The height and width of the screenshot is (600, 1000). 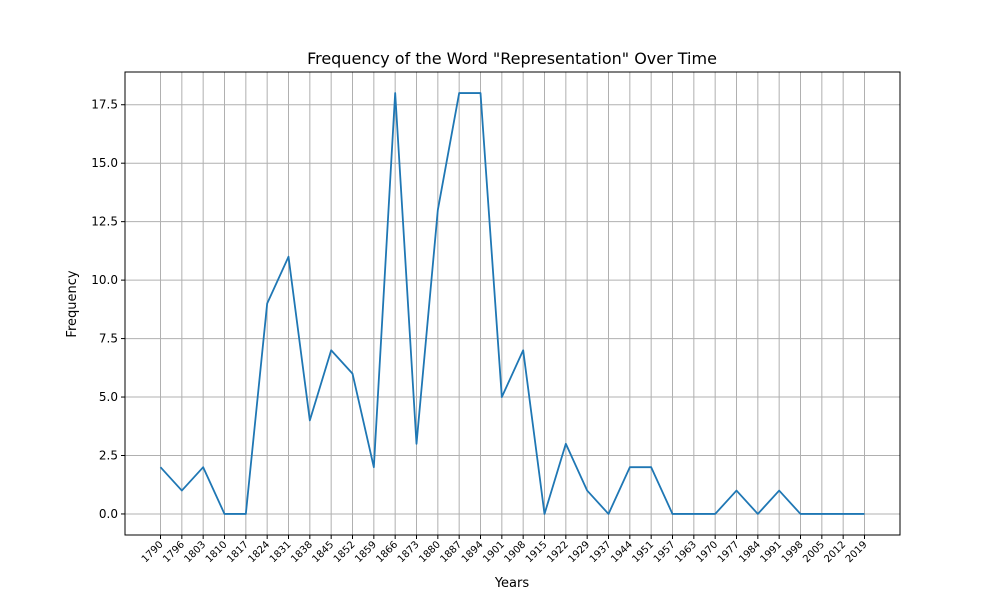 What do you see at coordinates (409, 552) in the screenshot?
I see `x-tick-label: 1873` at bounding box center [409, 552].